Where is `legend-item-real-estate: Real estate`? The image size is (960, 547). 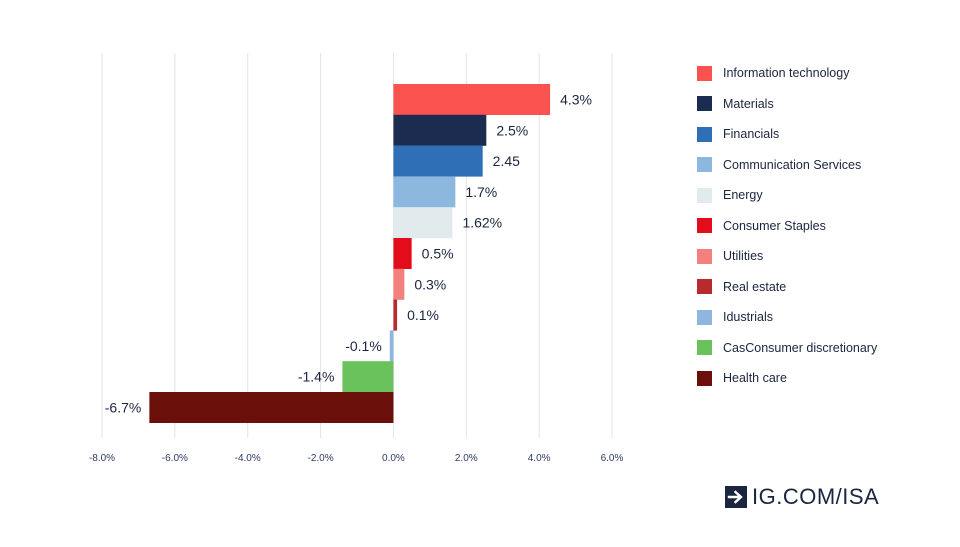
legend-item-real-estate: Real estate is located at coordinates (787, 287).